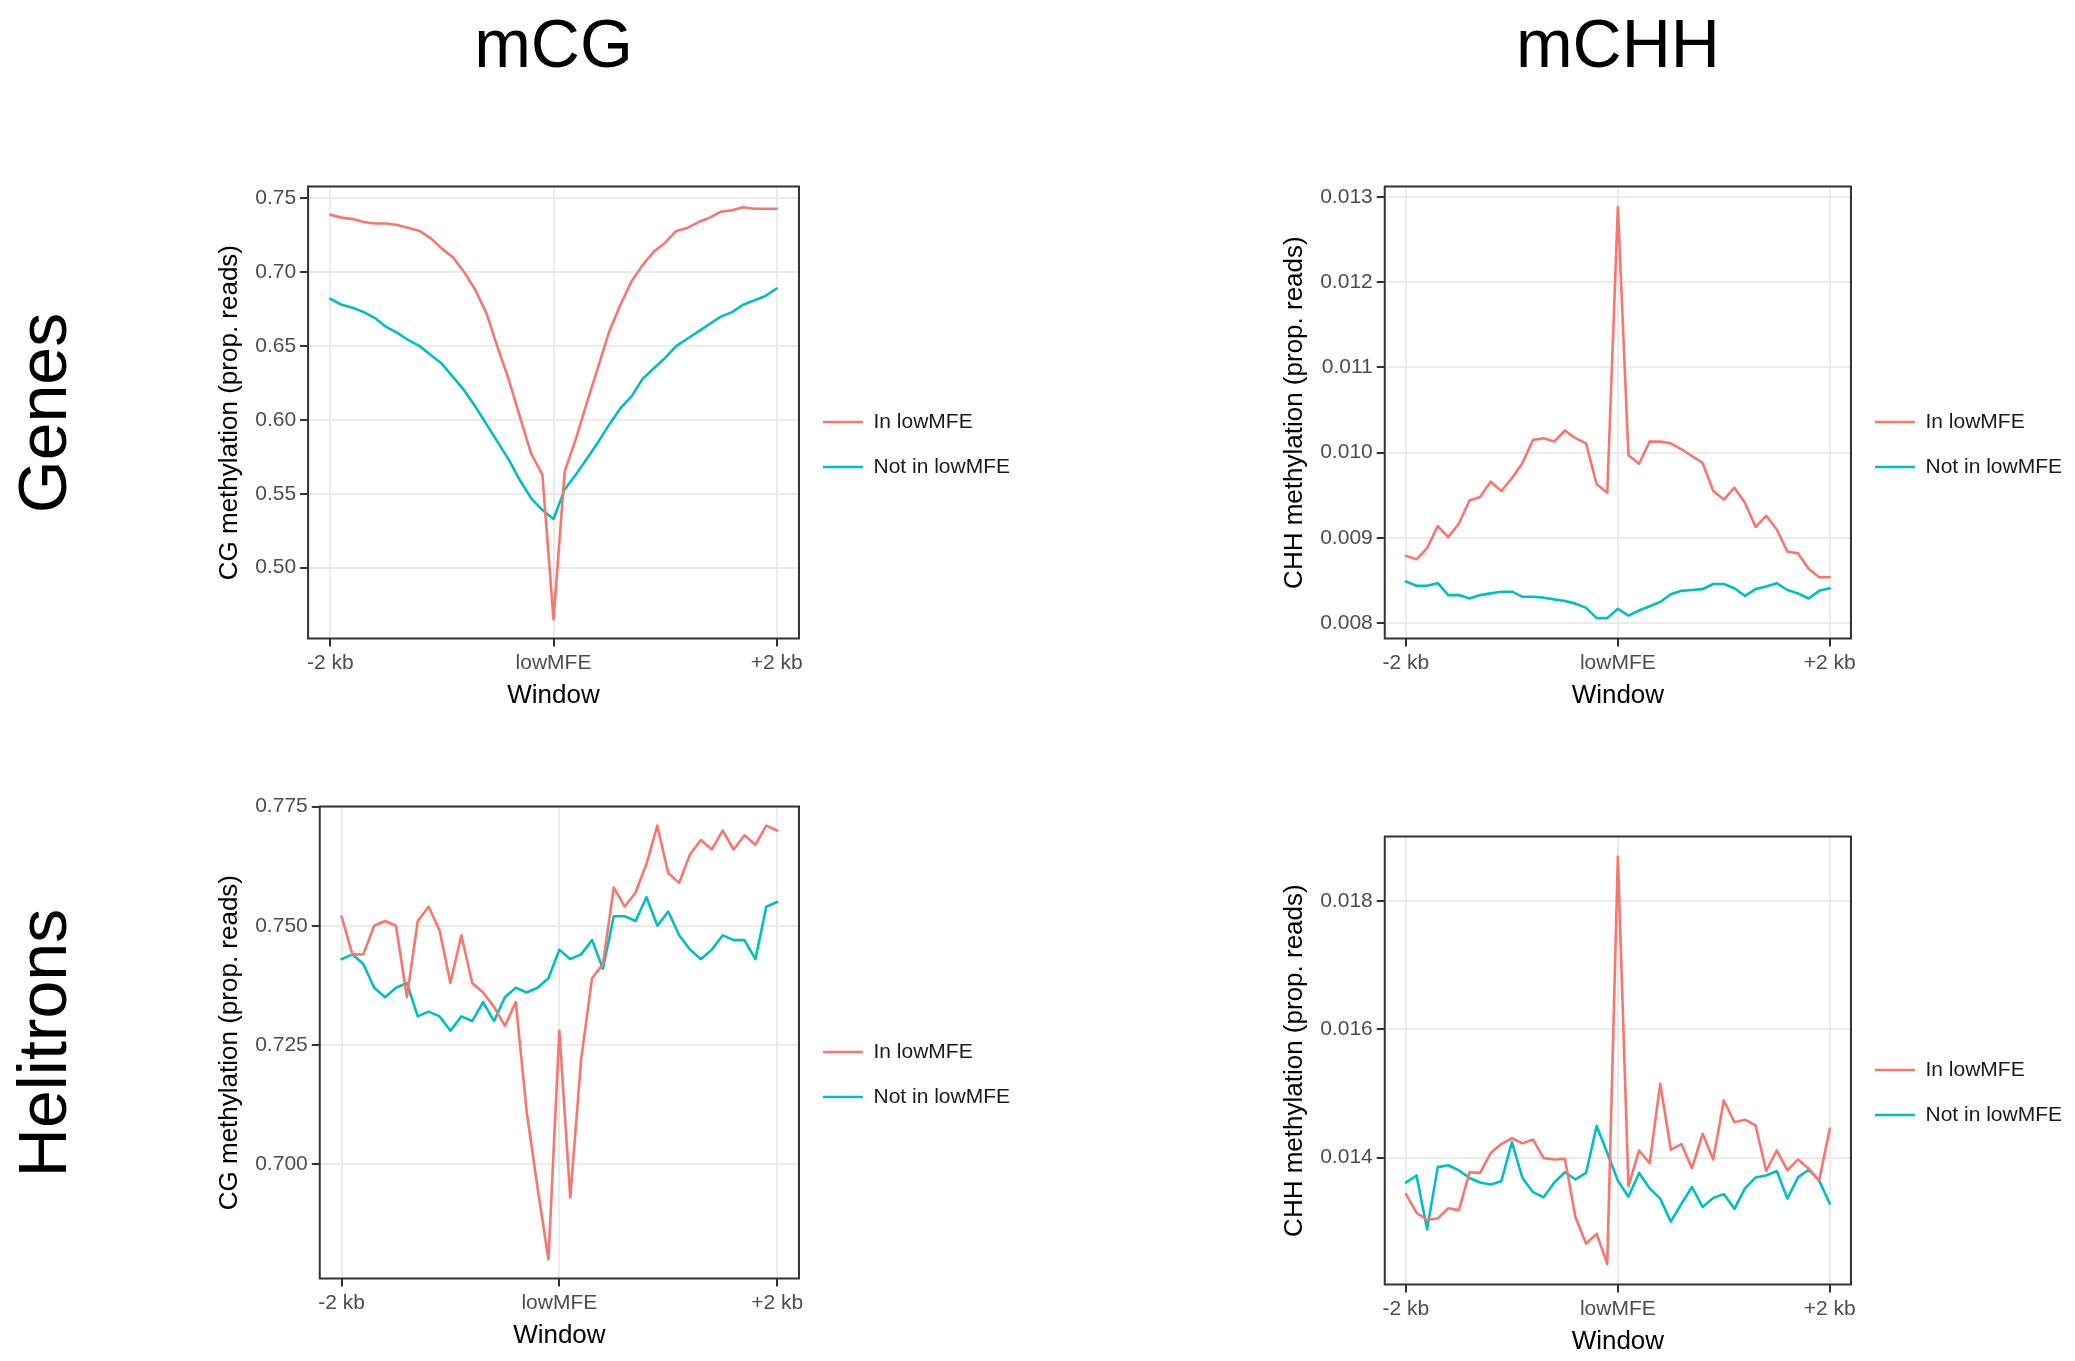 This screenshot has height=1361, width=2075. Describe the element at coordinates (281, 1162) in the screenshot. I see `y-tick-label: 0.700` at that location.